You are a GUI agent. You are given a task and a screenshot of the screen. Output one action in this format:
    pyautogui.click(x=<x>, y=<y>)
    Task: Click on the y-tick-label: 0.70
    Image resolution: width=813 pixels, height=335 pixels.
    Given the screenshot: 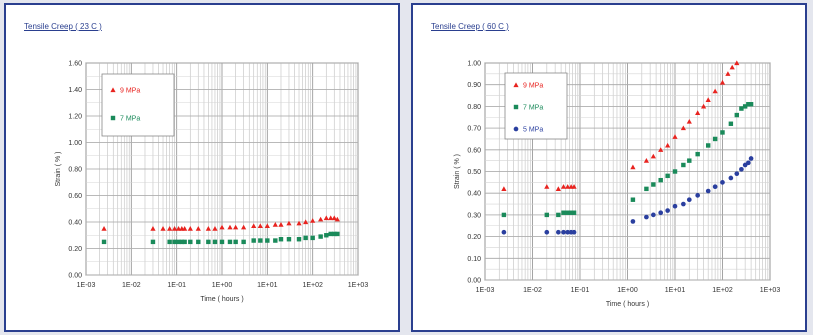 What is the action you would take?
    pyautogui.click(x=474, y=129)
    